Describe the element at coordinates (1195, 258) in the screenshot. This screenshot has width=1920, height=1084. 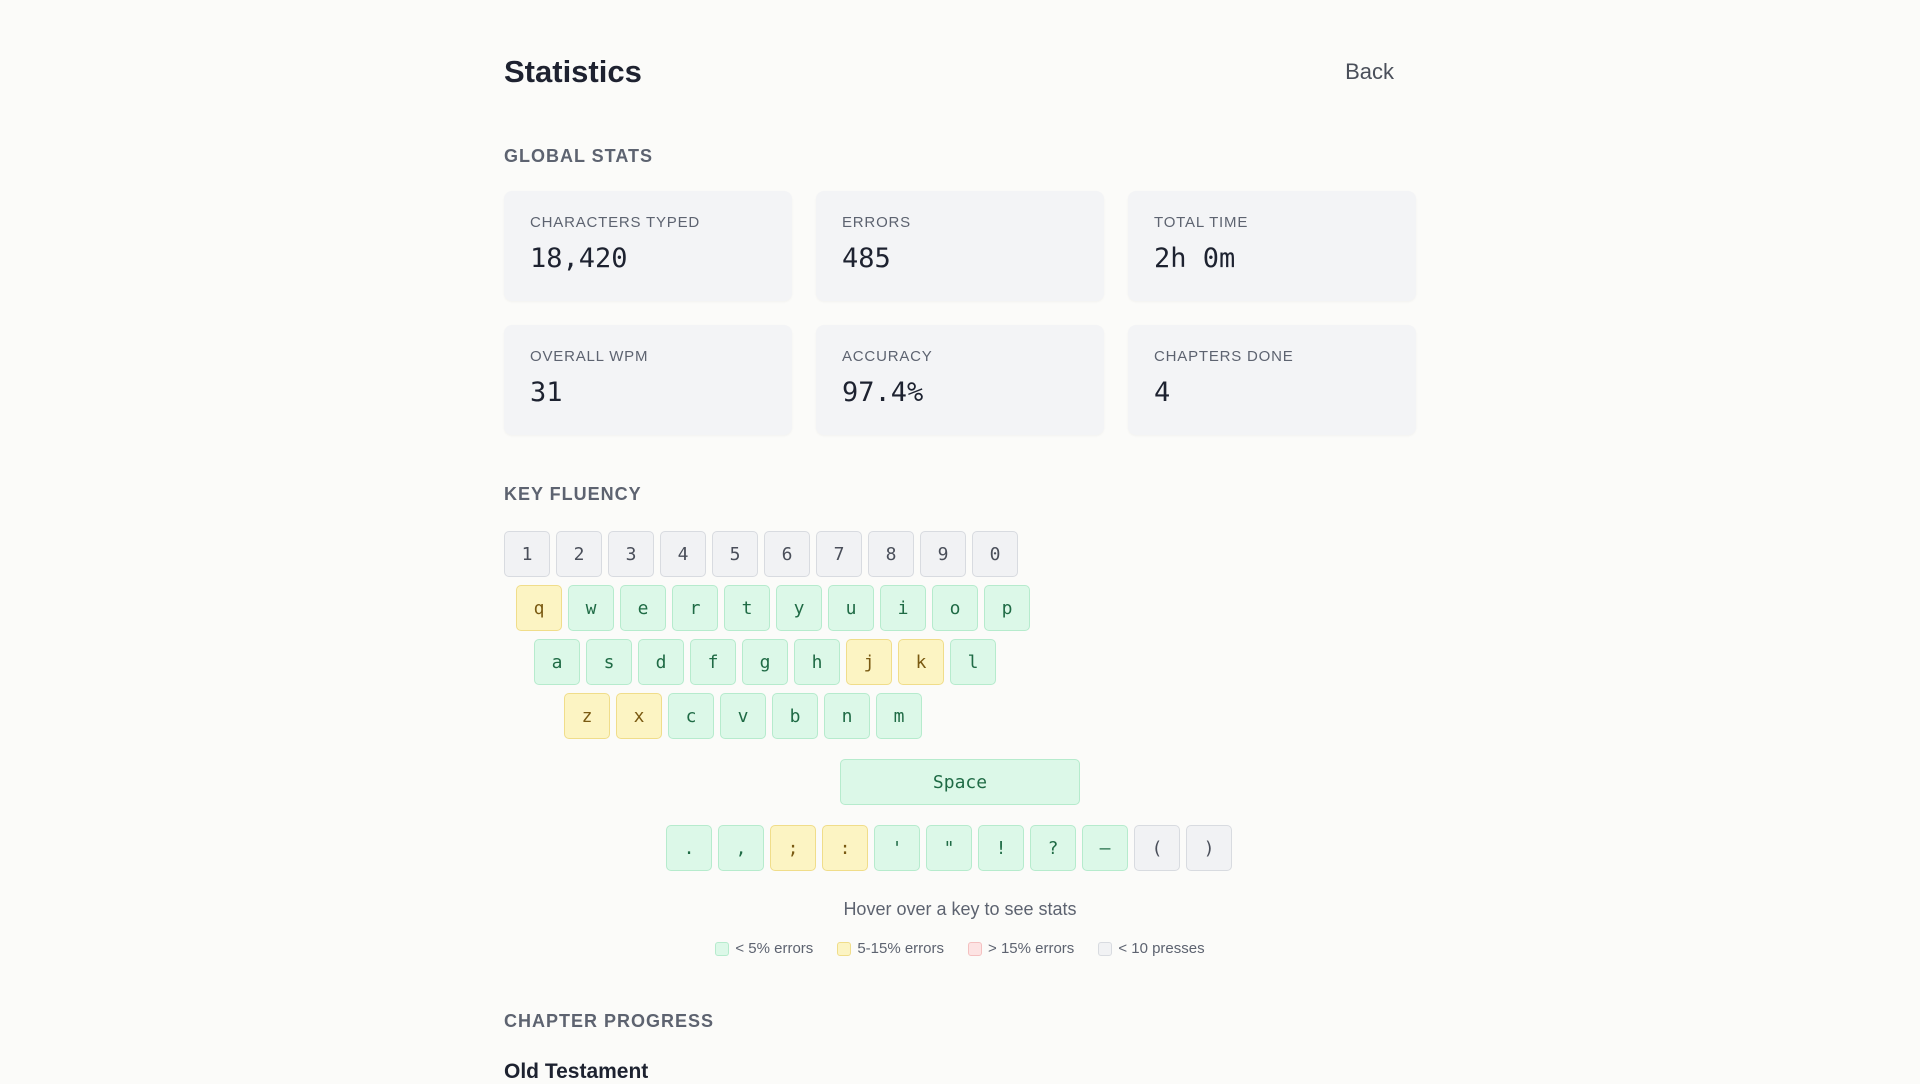
I see `stat-value: 2h 0m` at that location.